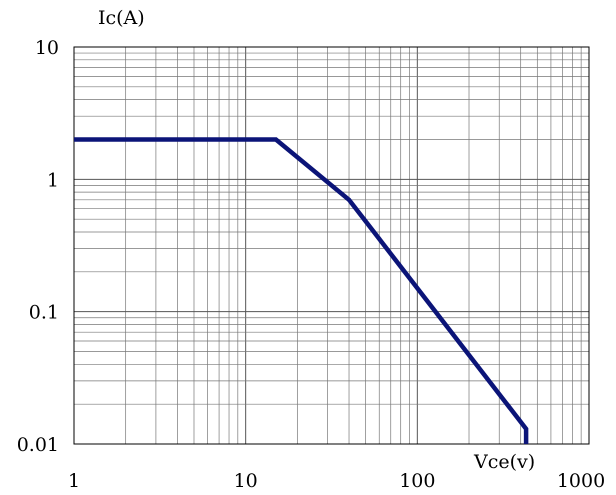 The width and height of the screenshot is (616, 495). What do you see at coordinates (121, 18) in the screenshot?
I see `y-axis-label: Ic(A)` at bounding box center [121, 18].